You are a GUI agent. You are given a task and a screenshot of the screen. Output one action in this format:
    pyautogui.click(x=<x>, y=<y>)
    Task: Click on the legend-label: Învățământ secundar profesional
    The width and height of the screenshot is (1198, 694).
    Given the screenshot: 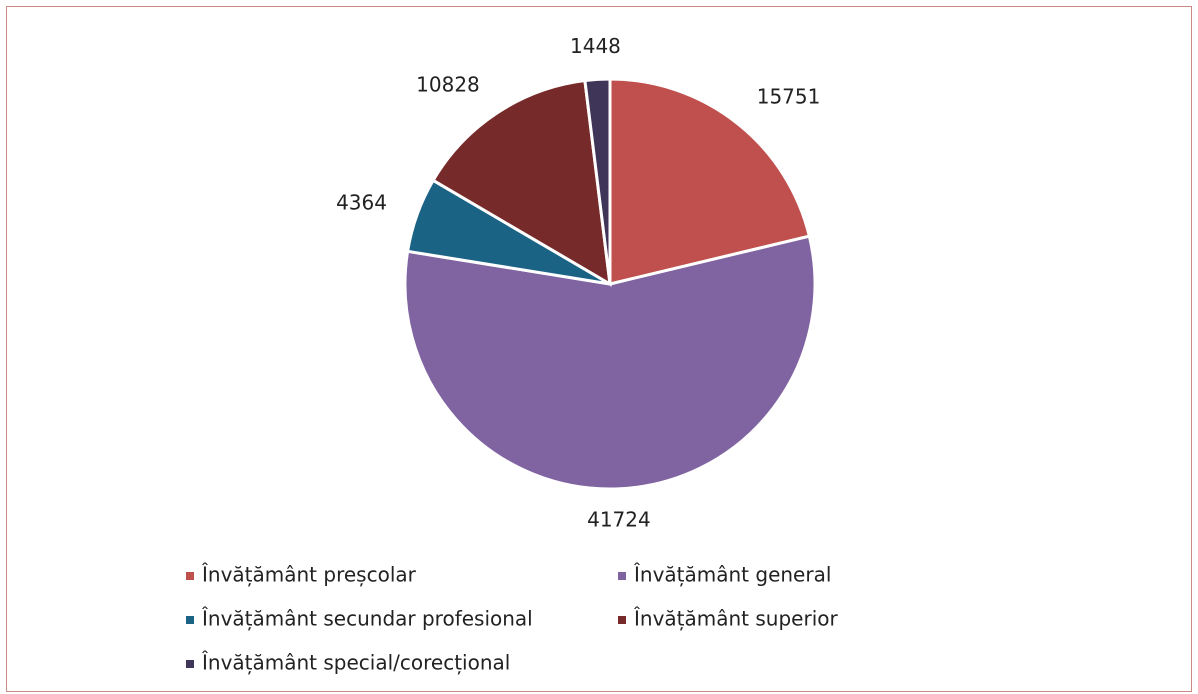 What is the action you would take?
    pyautogui.click(x=367, y=619)
    